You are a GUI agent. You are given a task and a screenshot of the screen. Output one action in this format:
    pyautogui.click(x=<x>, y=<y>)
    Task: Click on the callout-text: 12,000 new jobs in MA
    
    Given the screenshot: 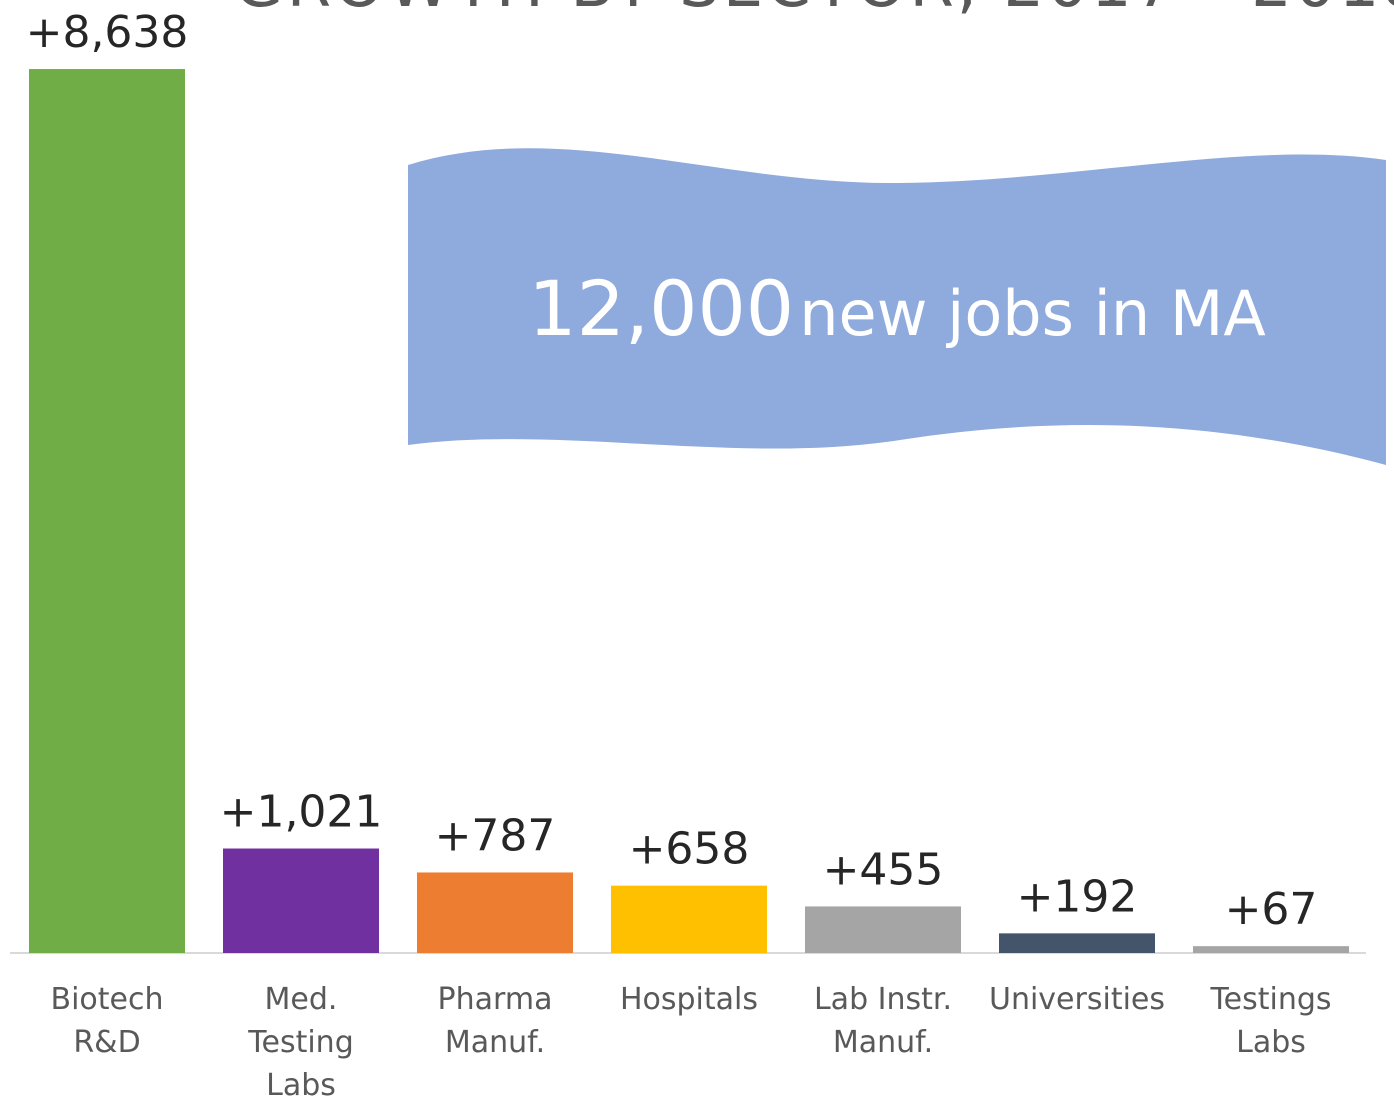 What is the action you would take?
    pyautogui.click(x=897, y=308)
    